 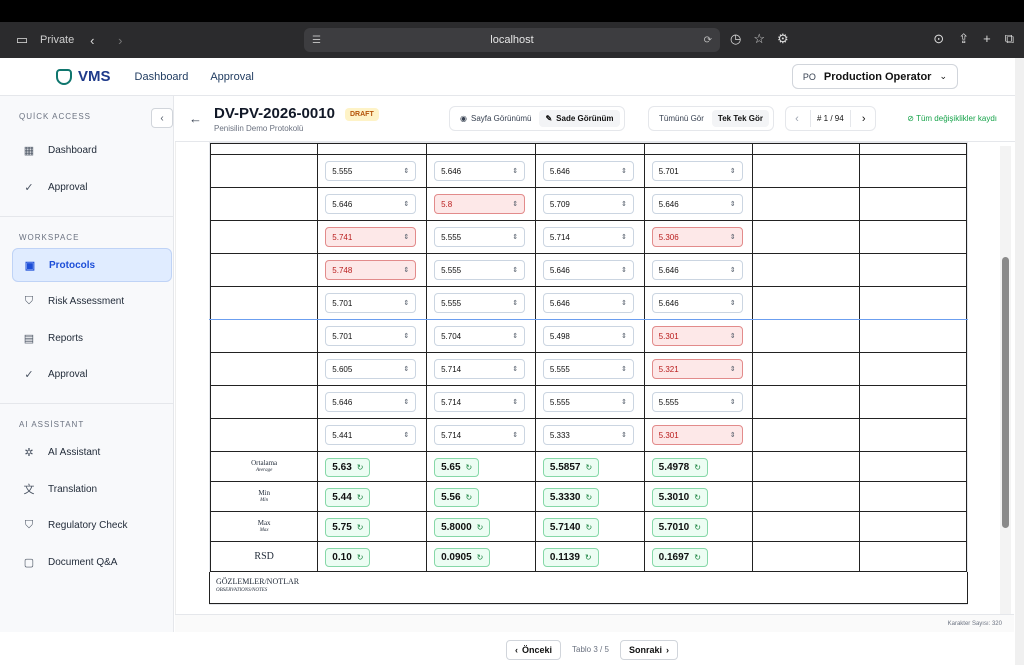 What do you see at coordinates (679, 497) in the screenshot?
I see `calculated-value: 5.3010 ↻` at bounding box center [679, 497].